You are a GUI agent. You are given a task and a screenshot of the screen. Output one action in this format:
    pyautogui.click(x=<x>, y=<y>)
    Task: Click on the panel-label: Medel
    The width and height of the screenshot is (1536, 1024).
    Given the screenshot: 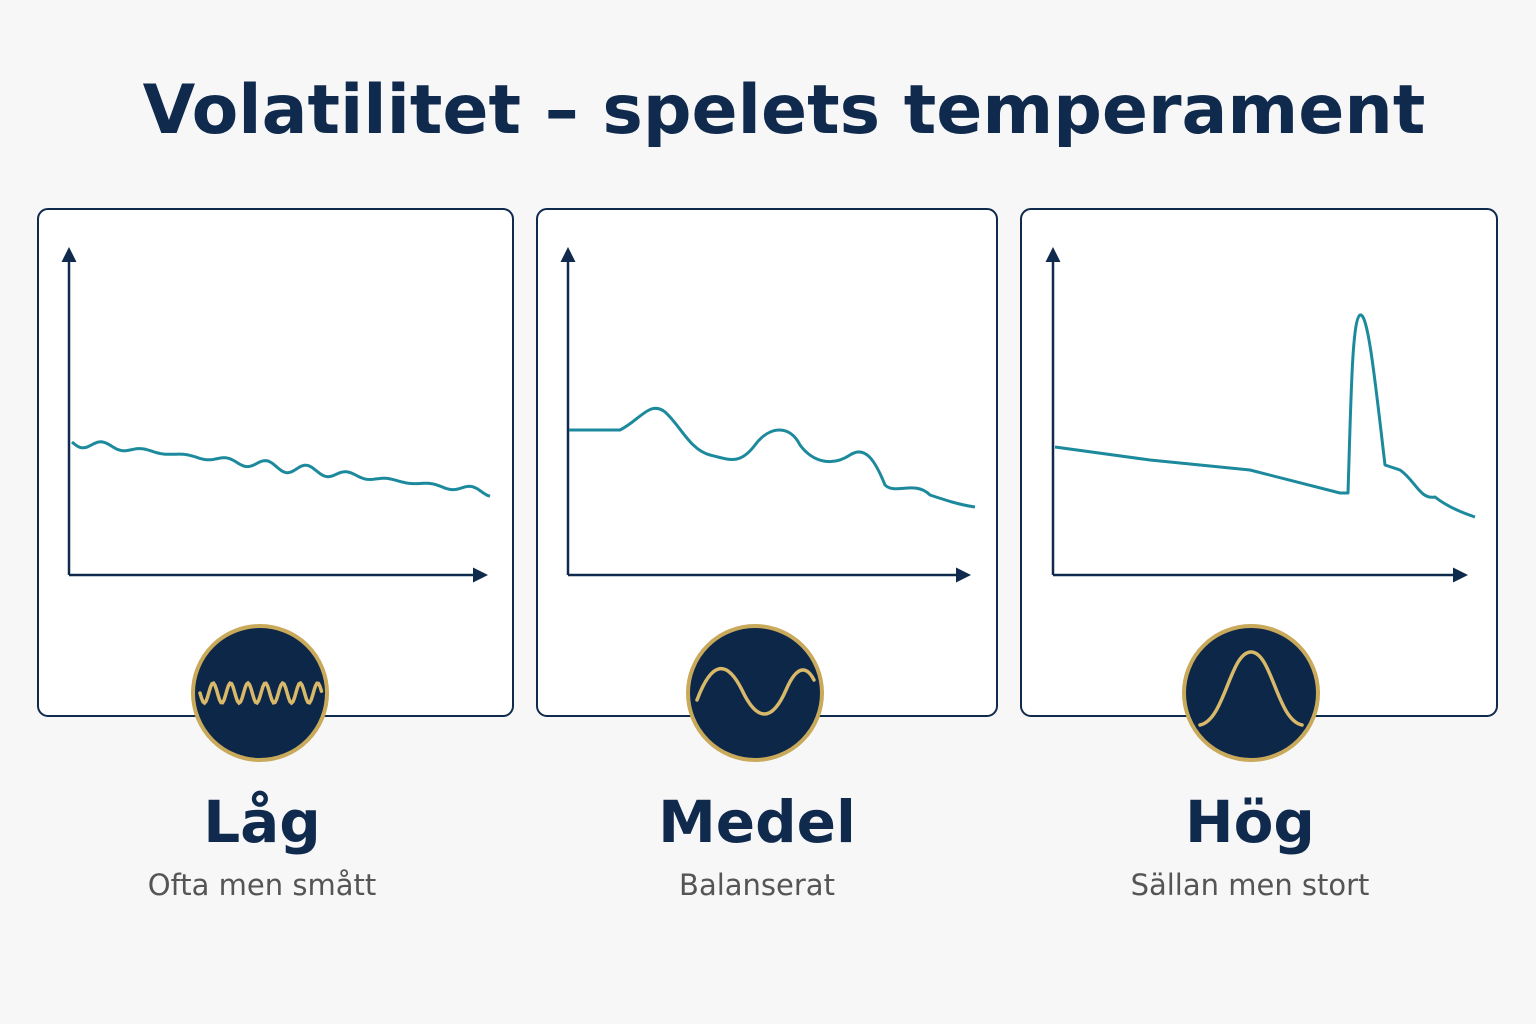 What is the action you would take?
    pyautogui.click(x=757, y=822)
    